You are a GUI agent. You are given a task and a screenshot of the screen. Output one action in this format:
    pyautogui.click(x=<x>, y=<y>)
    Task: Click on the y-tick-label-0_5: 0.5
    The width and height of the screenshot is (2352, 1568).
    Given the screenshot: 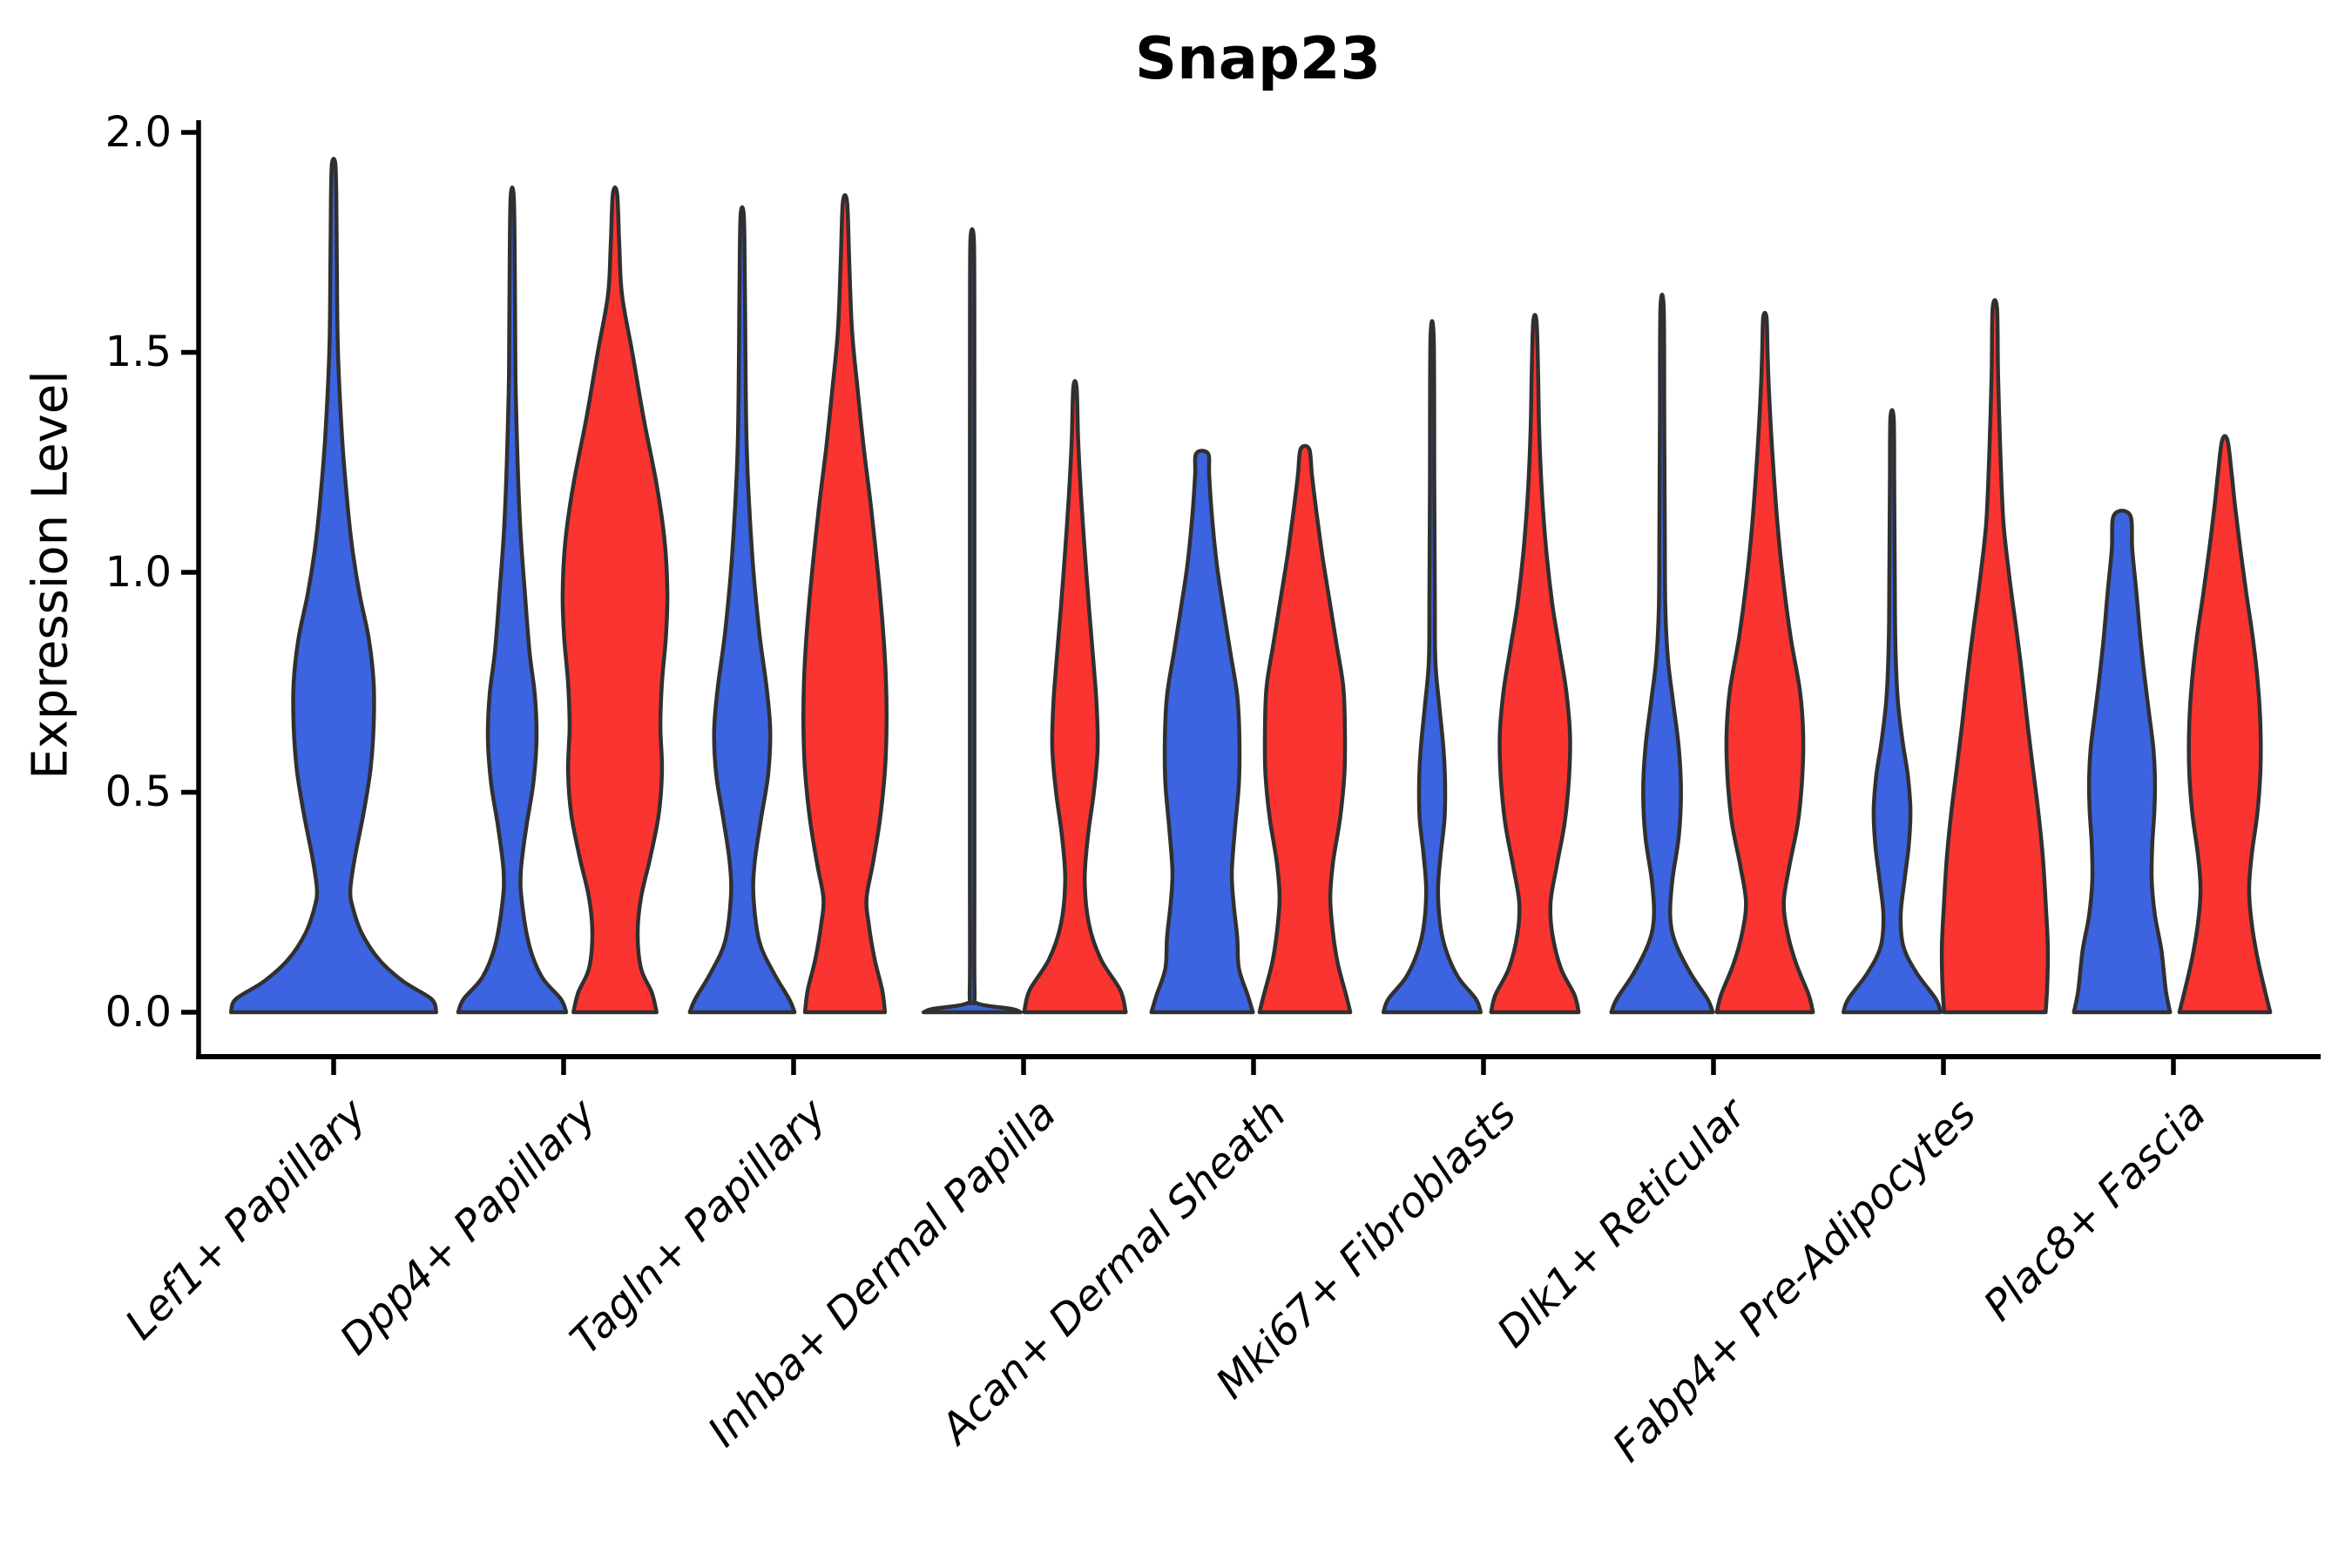 What is the action you would take?
    pyautogui.click(x=138, y=791)
    